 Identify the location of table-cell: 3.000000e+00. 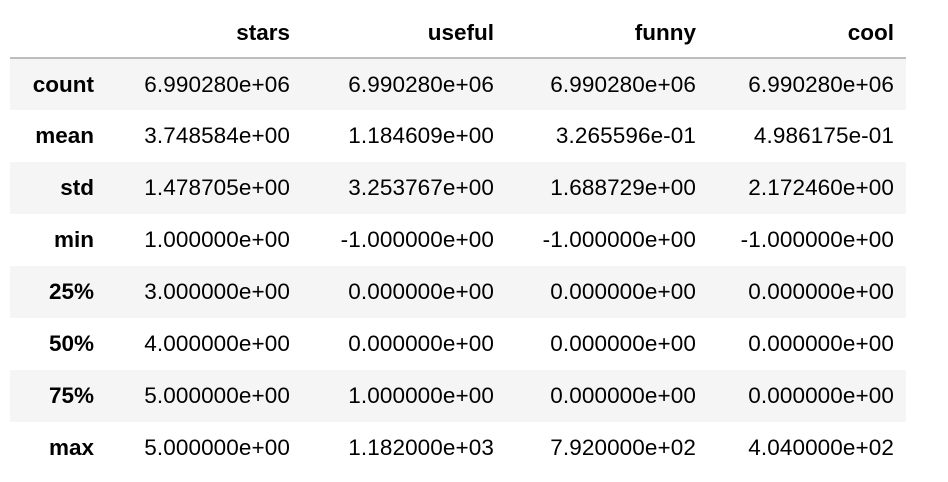
(217, 291).